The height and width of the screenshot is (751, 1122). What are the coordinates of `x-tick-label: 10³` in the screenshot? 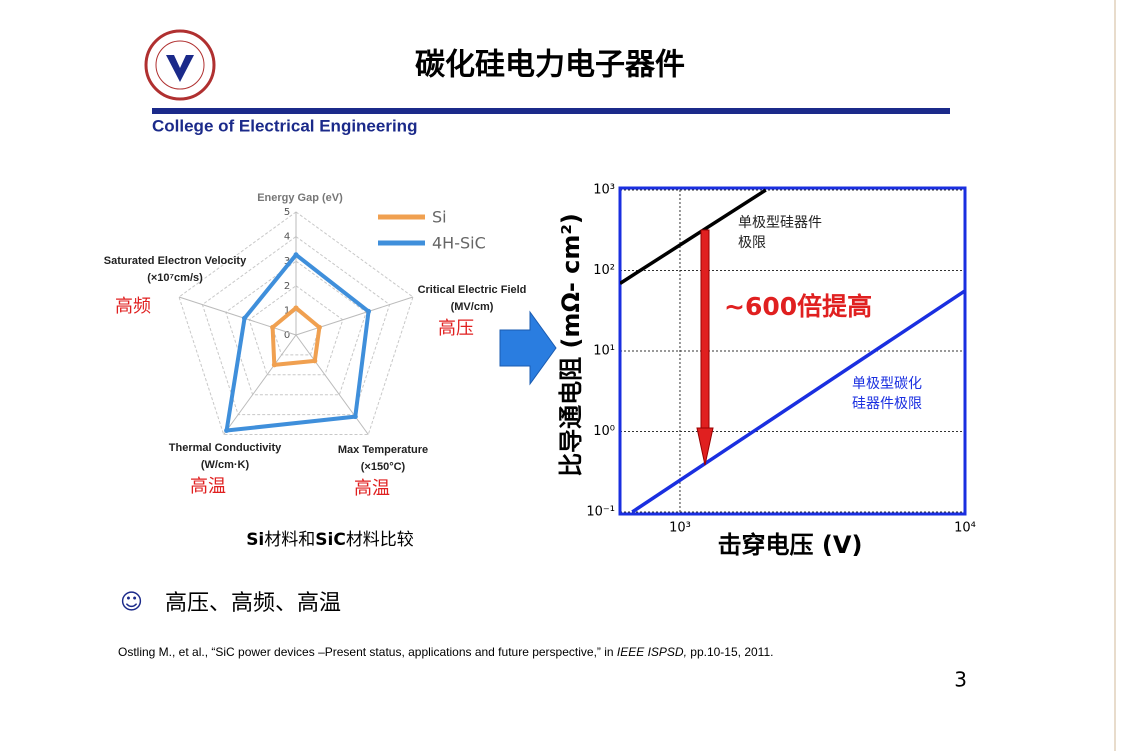 It's located at (680, 528).